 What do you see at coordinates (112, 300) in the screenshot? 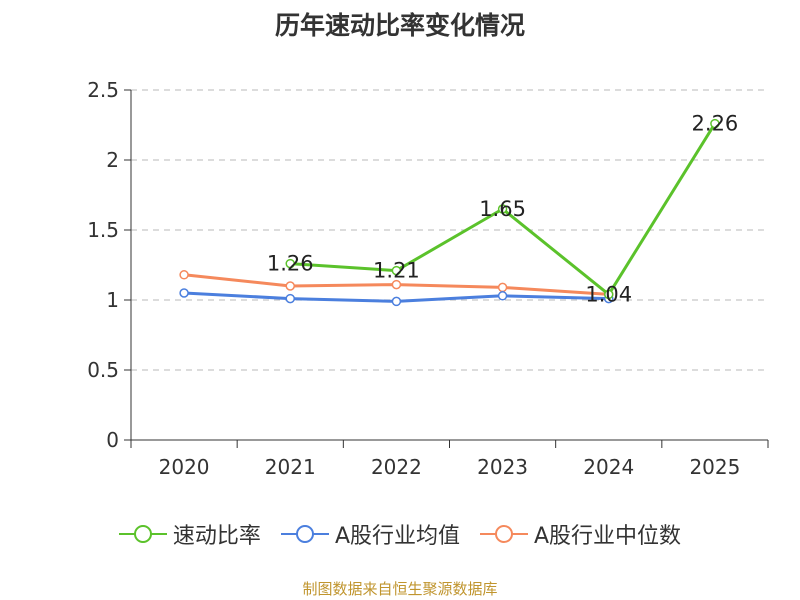
I see `y-tick-label: 1` at bounding box center [112, 300].